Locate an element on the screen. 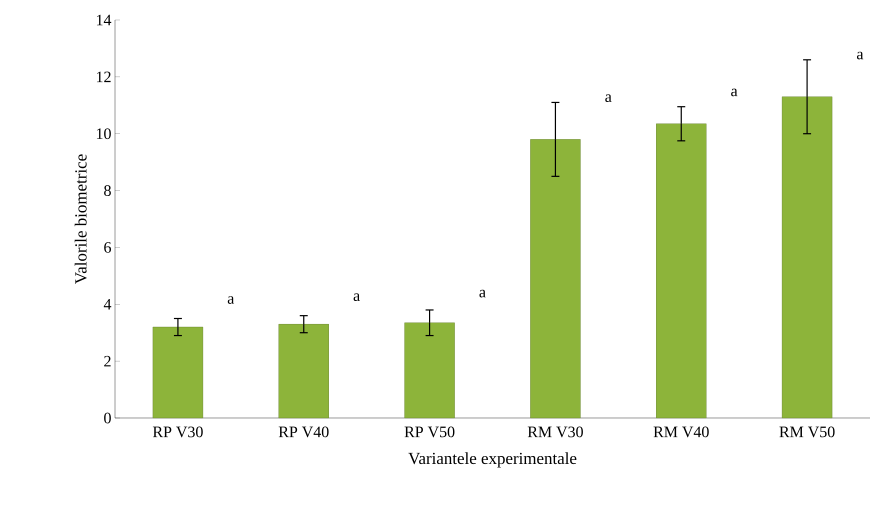 This screenshot has width=885, height=526. y-tick-label: 14 is located at coordinates (104, 20).